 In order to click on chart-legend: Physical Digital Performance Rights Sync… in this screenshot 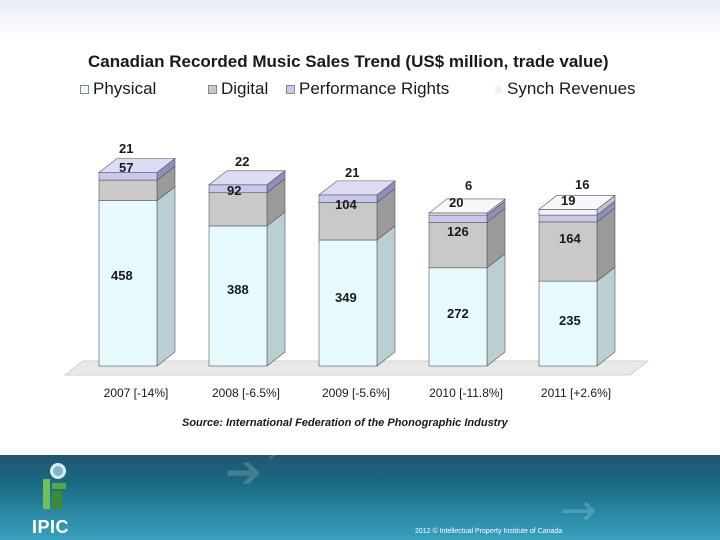, I will do `click(380, 90)`.